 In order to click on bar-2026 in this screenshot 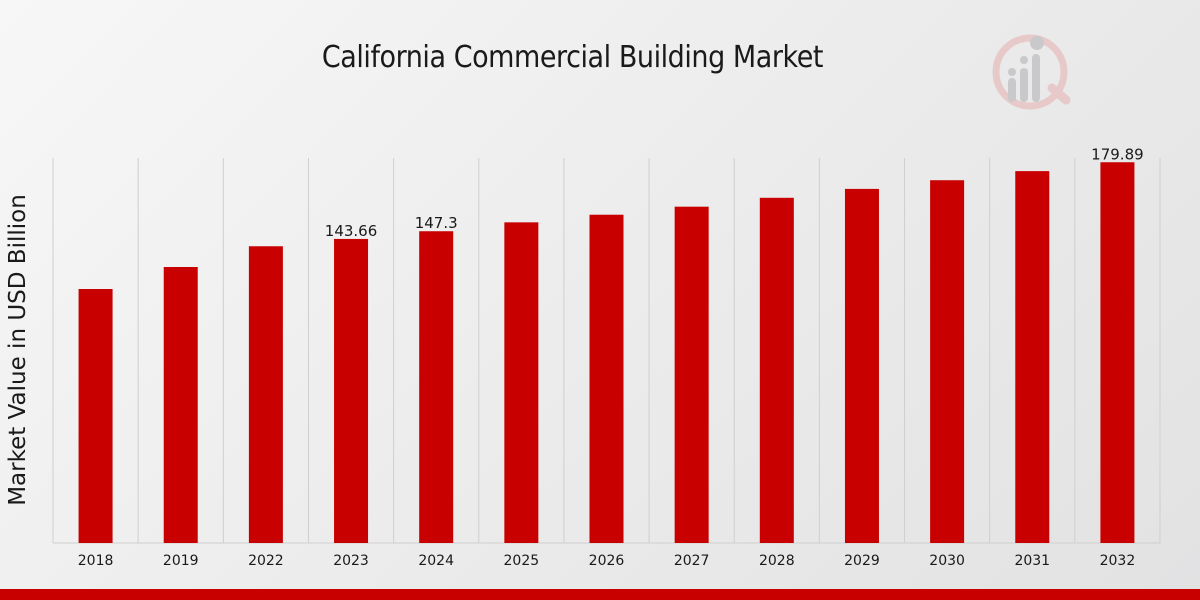, I will do `click(606, 378)`.